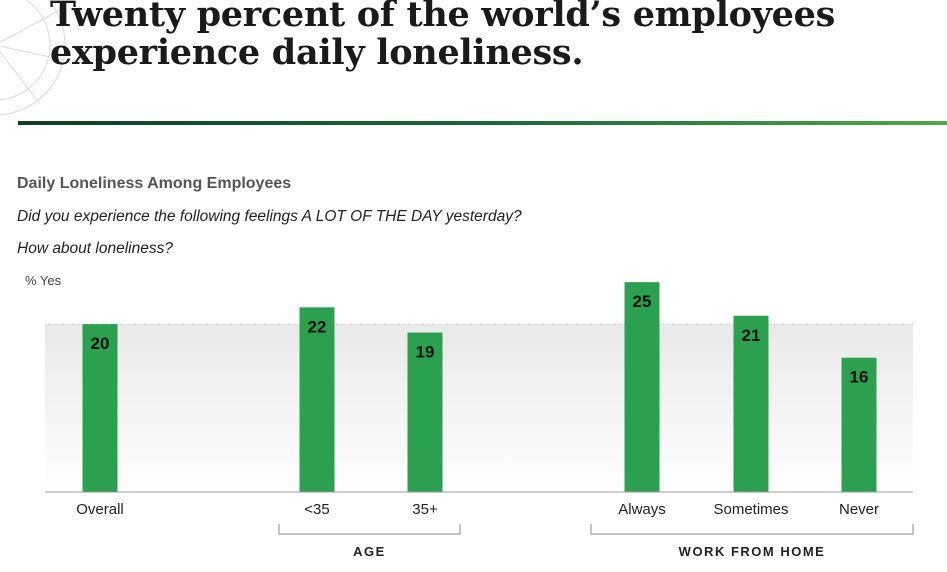 The height and width of the screenshot is (572, 947). I want to click on bar-value-label: 19, so click(425, 352).